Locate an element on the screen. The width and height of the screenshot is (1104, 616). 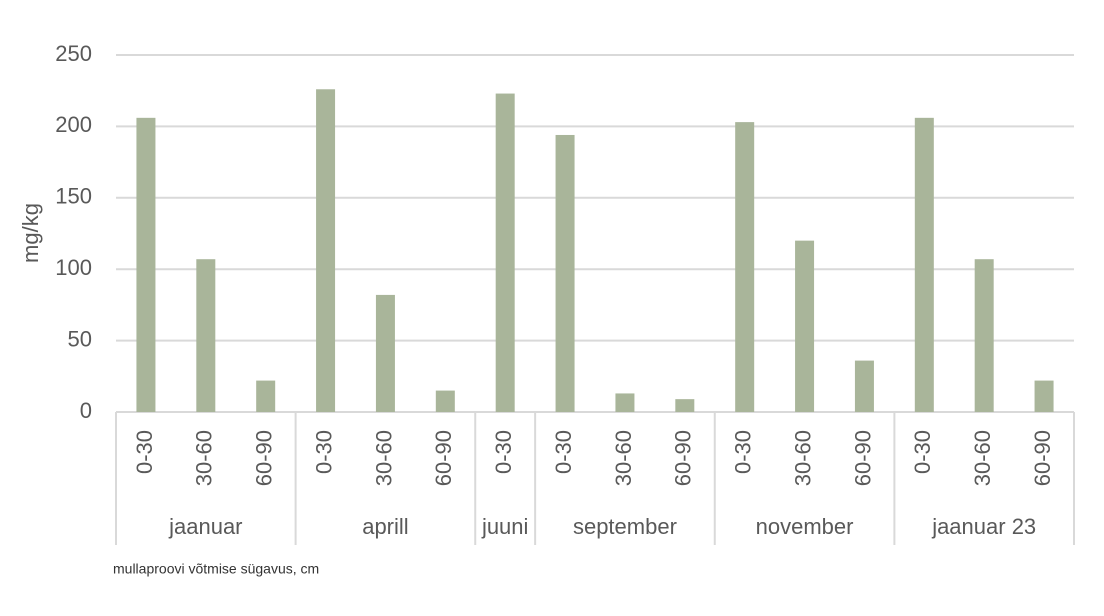
group-label: aprill is located at coordinates (385, 526).